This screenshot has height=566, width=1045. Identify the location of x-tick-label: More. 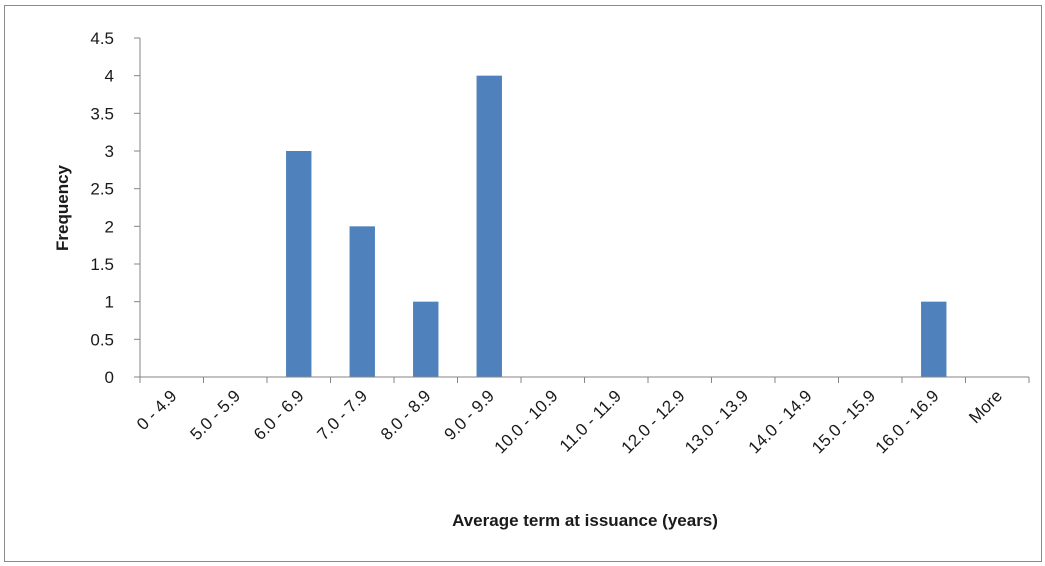
(985, 406).